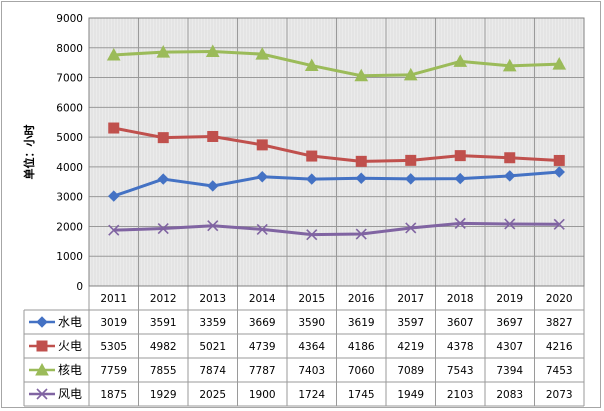  I want to click on legend-label: 核电, so click(70, 370).